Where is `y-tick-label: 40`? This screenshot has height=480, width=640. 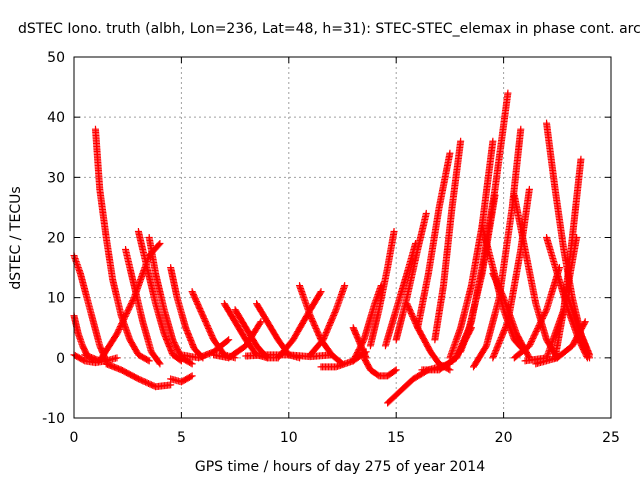
y-tick-label: 40 is located at coordinates (56, 118).